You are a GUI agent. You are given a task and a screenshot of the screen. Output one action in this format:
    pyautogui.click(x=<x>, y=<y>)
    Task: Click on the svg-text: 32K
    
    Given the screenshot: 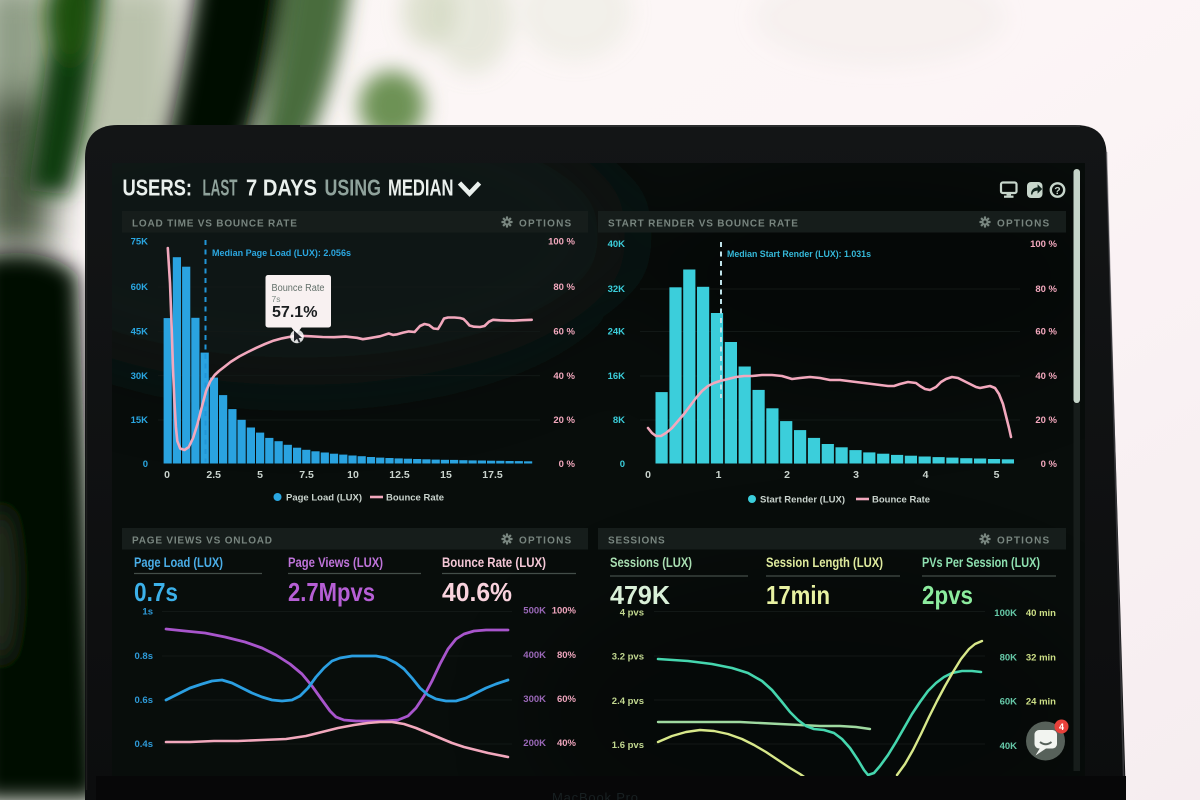 What is the action you would take?
    pyautogui.click(x=617, y=289)
    